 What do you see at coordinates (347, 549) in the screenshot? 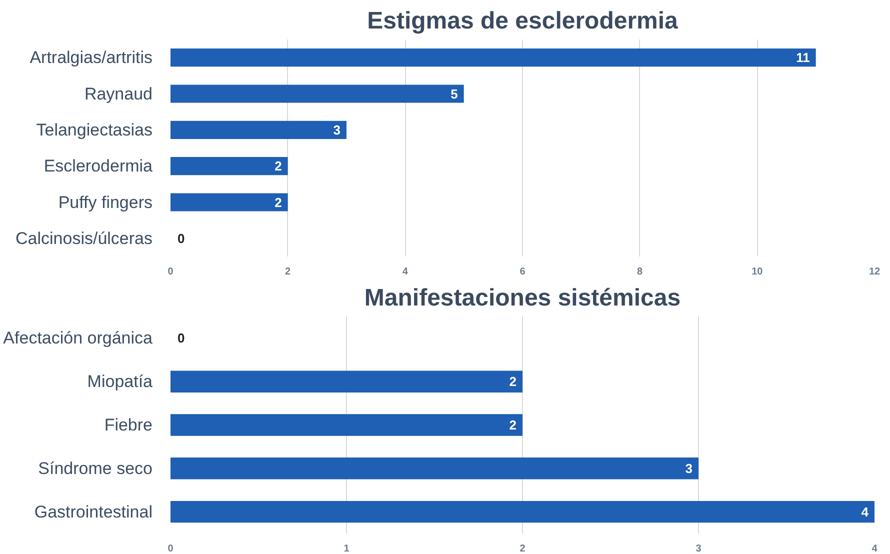
I see `x-tick-label: 1` at bounding box center [347, 549].